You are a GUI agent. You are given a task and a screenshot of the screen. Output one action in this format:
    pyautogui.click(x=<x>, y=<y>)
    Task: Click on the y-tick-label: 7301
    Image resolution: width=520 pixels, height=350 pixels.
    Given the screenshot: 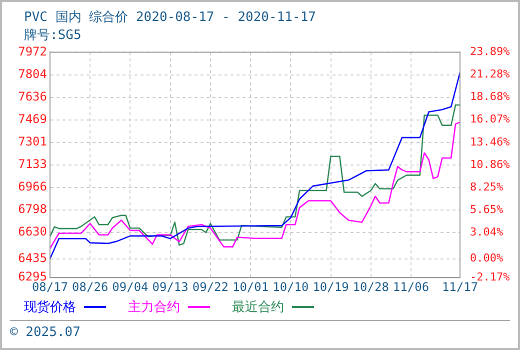 What is the action you would take?
    pyautogui.click(x=32, y=141)
    